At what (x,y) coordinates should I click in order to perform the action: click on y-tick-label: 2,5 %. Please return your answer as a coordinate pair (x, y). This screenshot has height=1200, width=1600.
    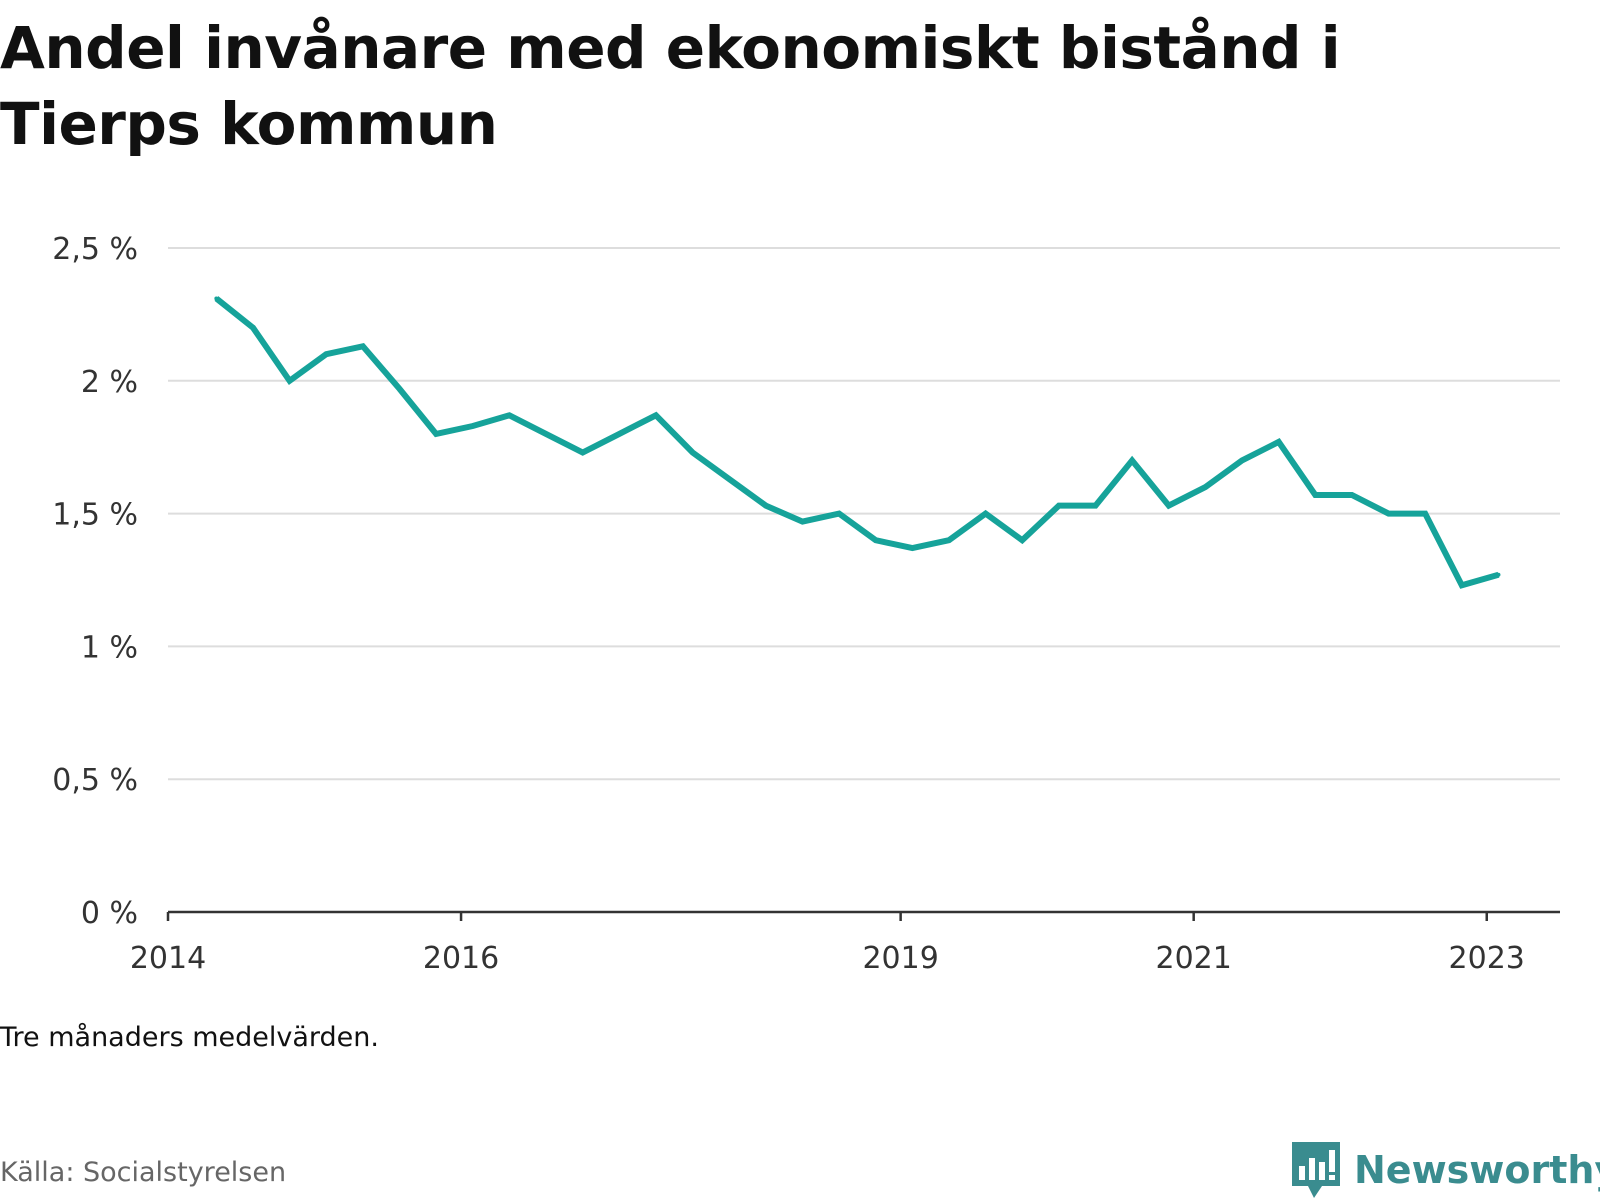
    Looking at the image, I should click on (95, 249).